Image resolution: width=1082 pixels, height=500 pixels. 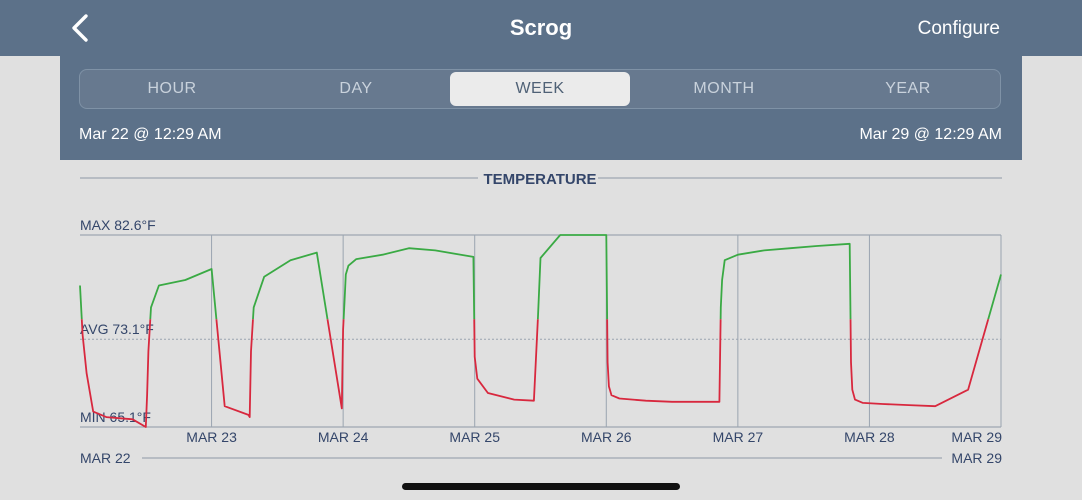 I want to click on day-tick-label: MAR 27, so click(x=738, y=437).